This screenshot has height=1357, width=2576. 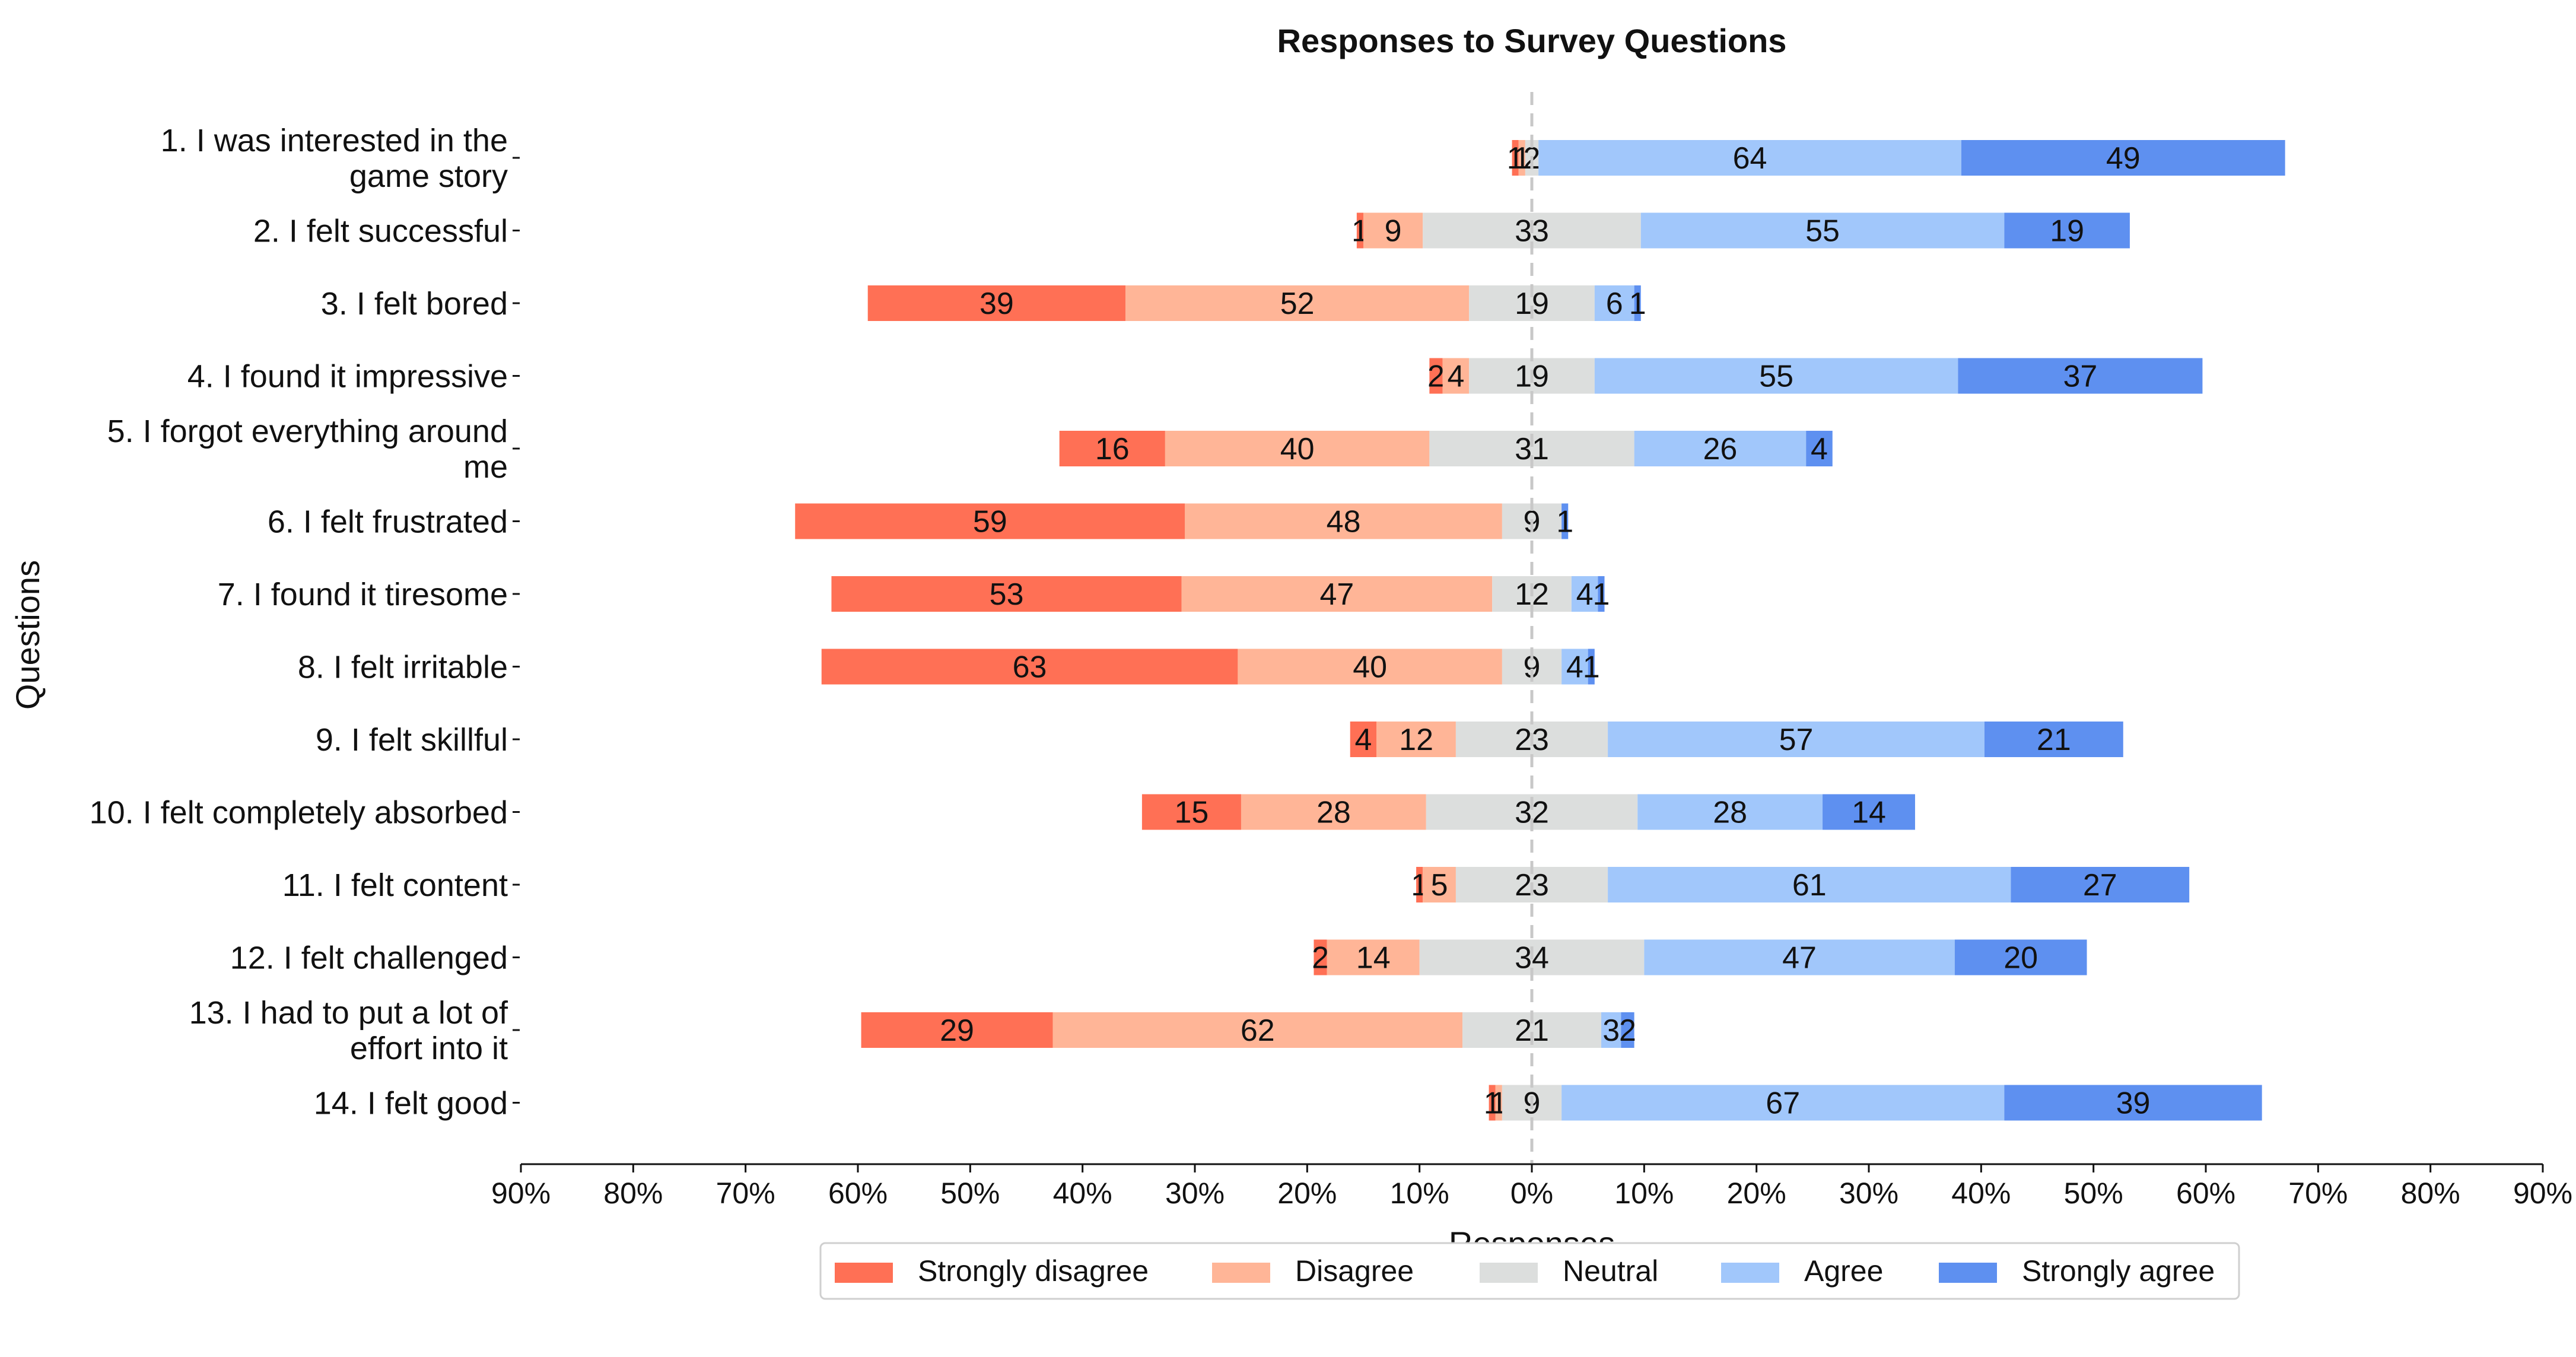 I want to click on legend-label: Strongly disagree, so click(x=1033, y=1271).